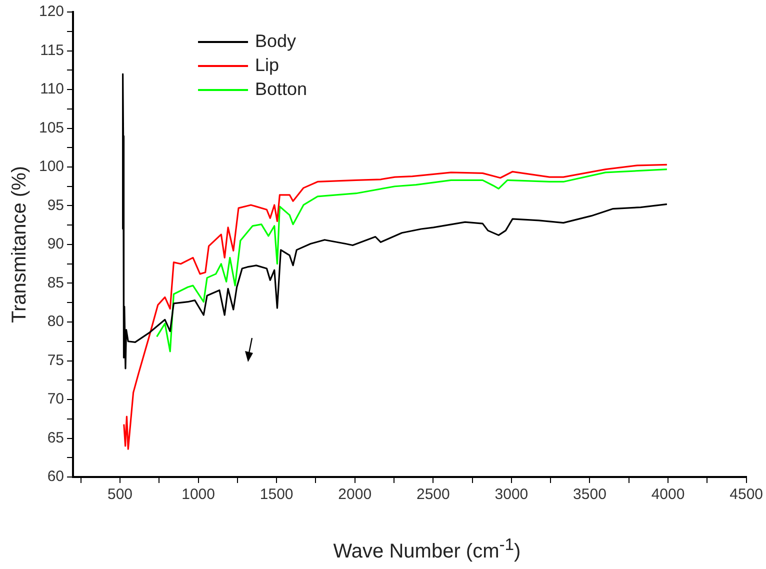  What do you see at coordinates (747, 495) in the screenshot?
I see `x-tick-label: 4500` at bounding box center [747, 495].